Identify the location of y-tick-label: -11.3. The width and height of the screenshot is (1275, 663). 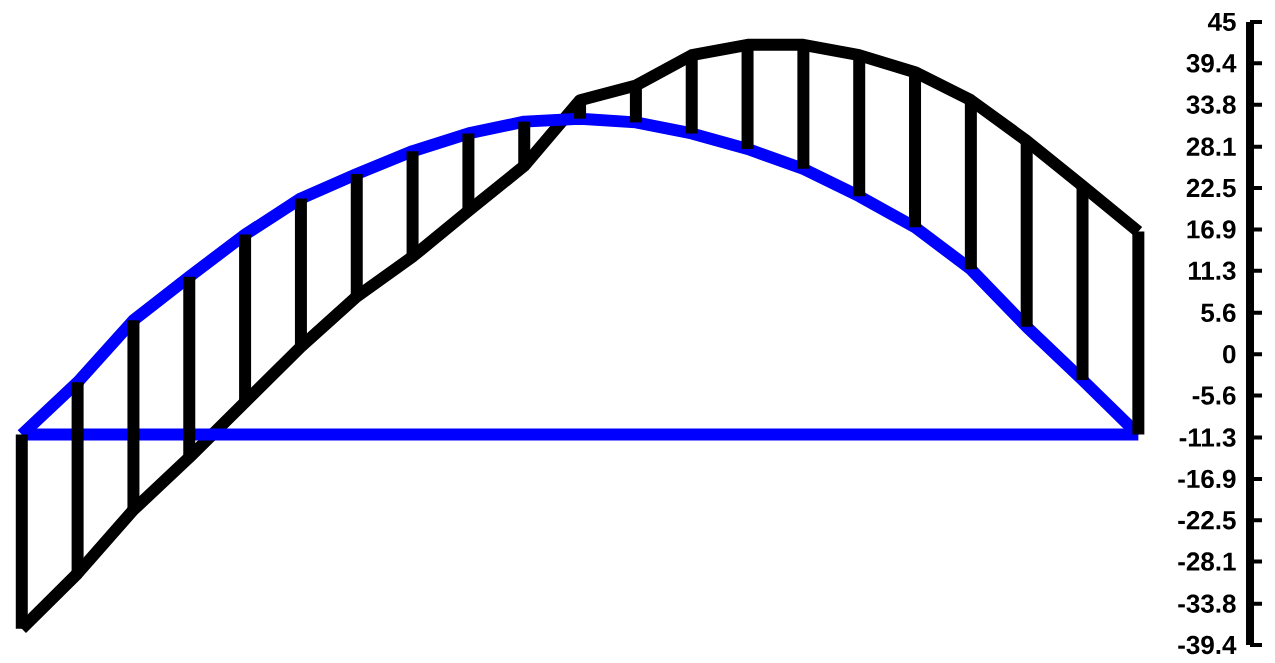
(1207, 437).